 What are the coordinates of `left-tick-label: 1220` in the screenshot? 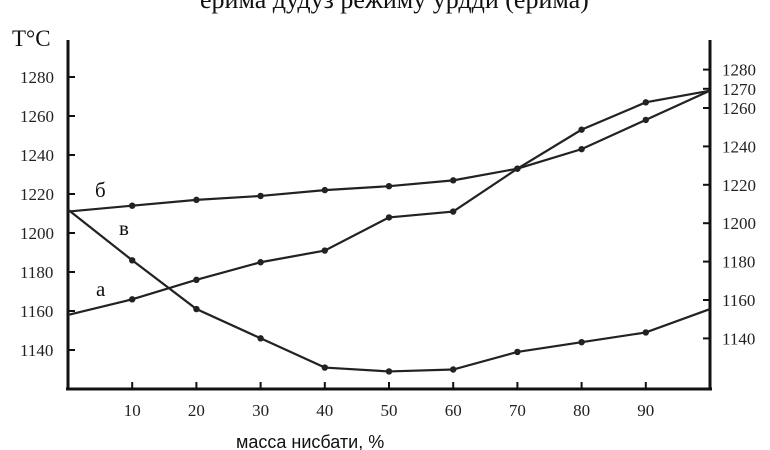 It's located at (37, 194).